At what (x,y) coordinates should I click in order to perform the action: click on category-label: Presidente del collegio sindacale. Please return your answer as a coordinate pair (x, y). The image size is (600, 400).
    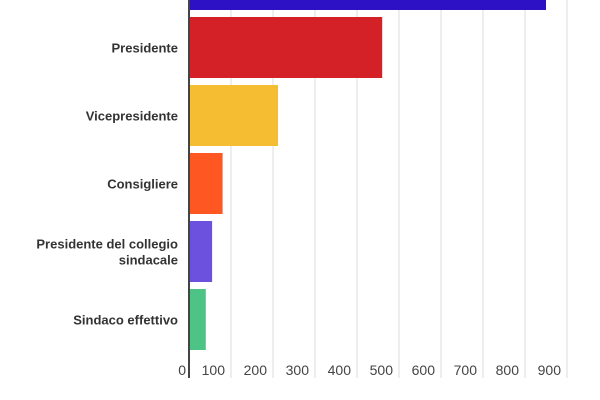
    Looking at the image, I should click on (107, 252).